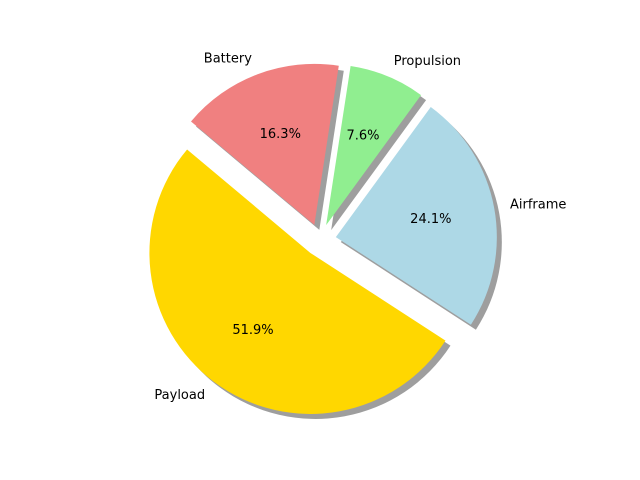 Image resolution: width=640 pixels, height=480 pixels. Describe the element at coordinates (252, 330) in the screenshot. I see `percent-label-payload: 51.9%` at that location.